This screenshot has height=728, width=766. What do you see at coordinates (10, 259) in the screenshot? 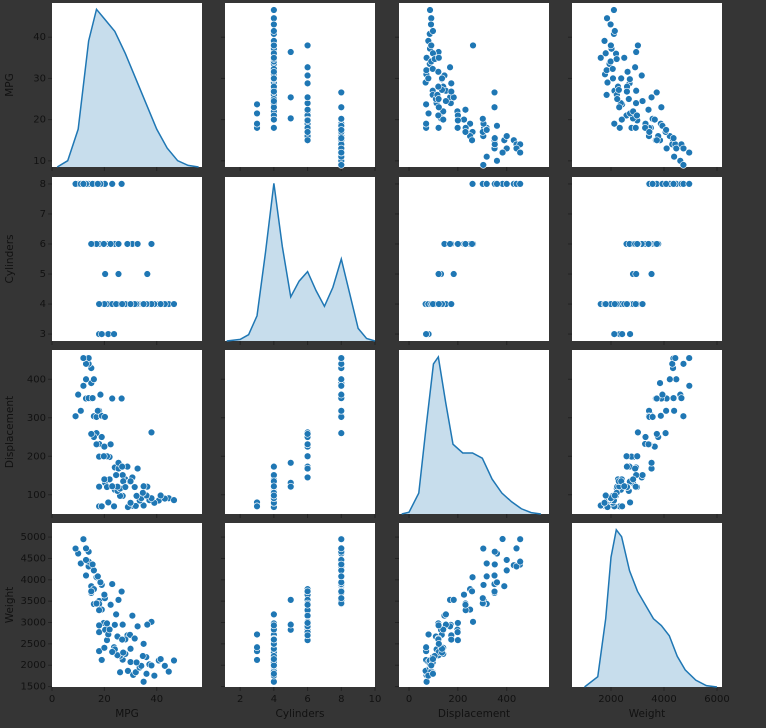
I see `y-axis-label: Cylinders` at bounding box center [10, 259].